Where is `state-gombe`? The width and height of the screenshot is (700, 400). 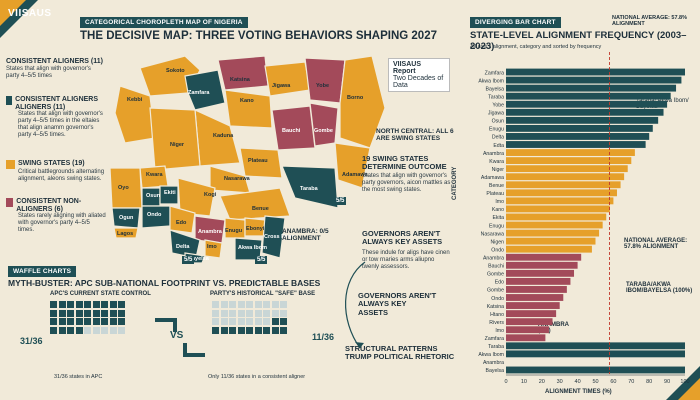 state-gombe is located at coordinates (324, 124).